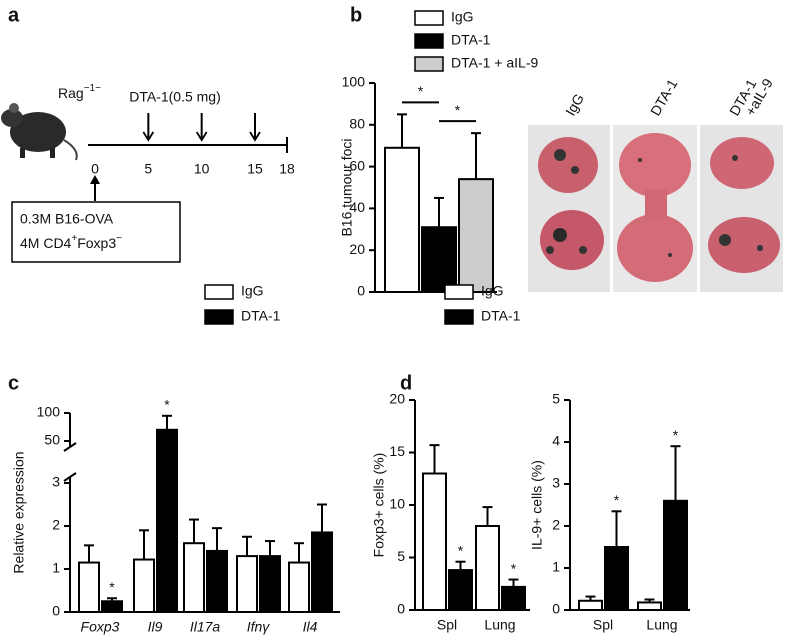  What do you see at coordinates (356, 15) in the screenshot?
I see `panel-label: b` at bounding box center [356, 15].